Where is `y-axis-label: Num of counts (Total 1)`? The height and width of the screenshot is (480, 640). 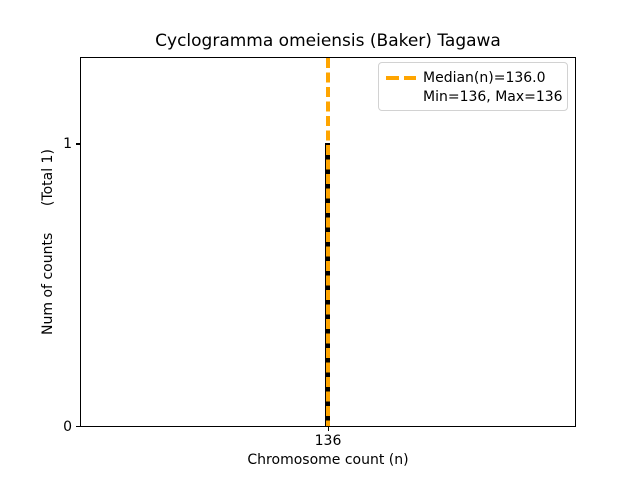 y-axis-label: Num of counts (Total 1) is located at coordinates (48, 242).